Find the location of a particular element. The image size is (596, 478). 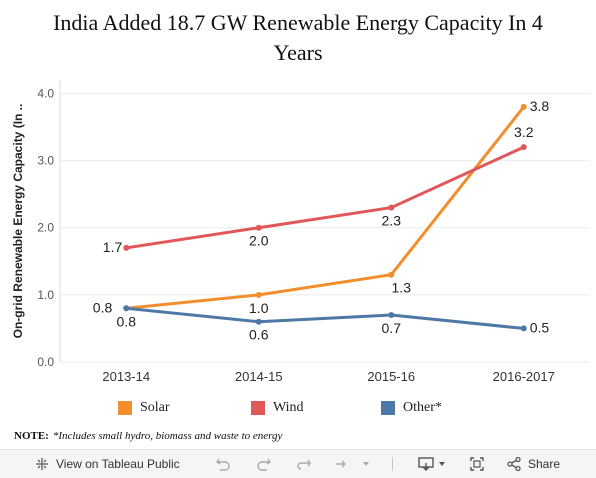

download-dropdown is located at coordinates (442, 464).